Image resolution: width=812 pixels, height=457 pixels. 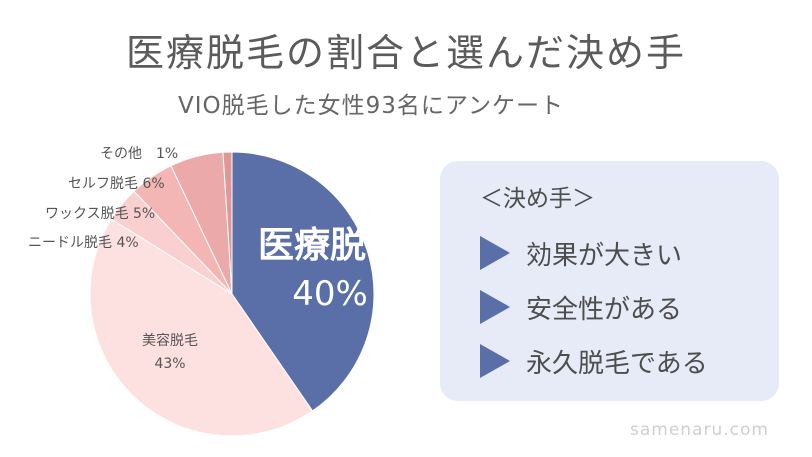 I want to click on label-beauty-name: 美容脱毛, so click(x=170, y=340).